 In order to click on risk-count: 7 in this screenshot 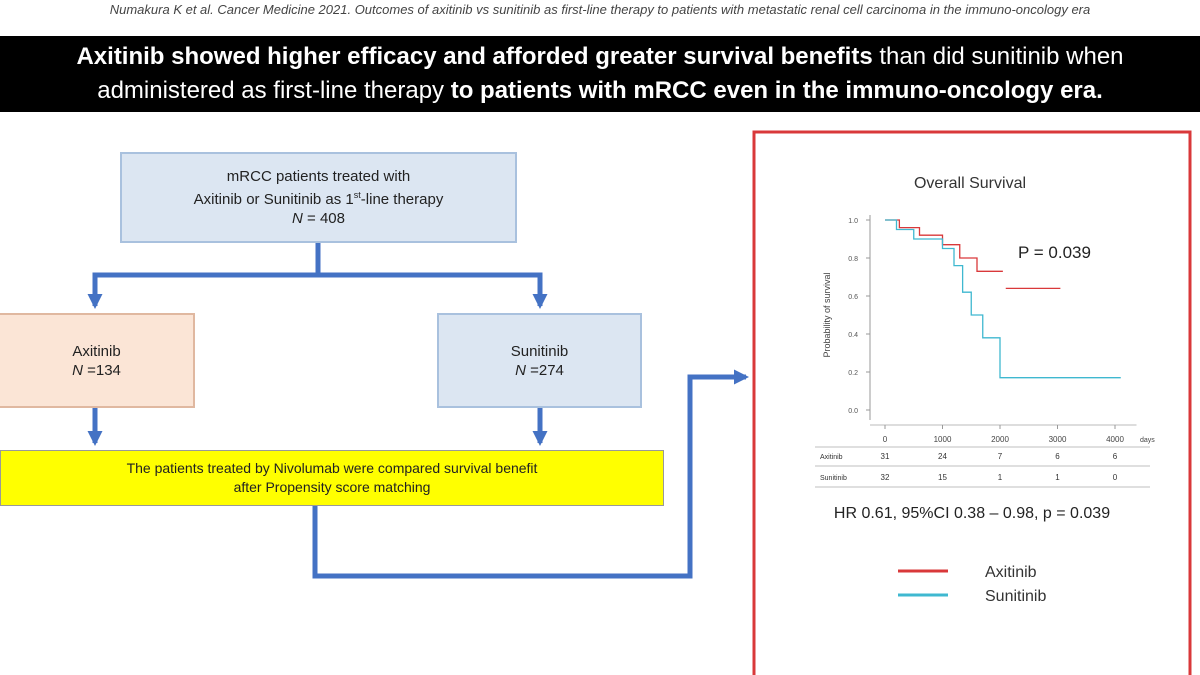, I will do `click(1000, 456)`.